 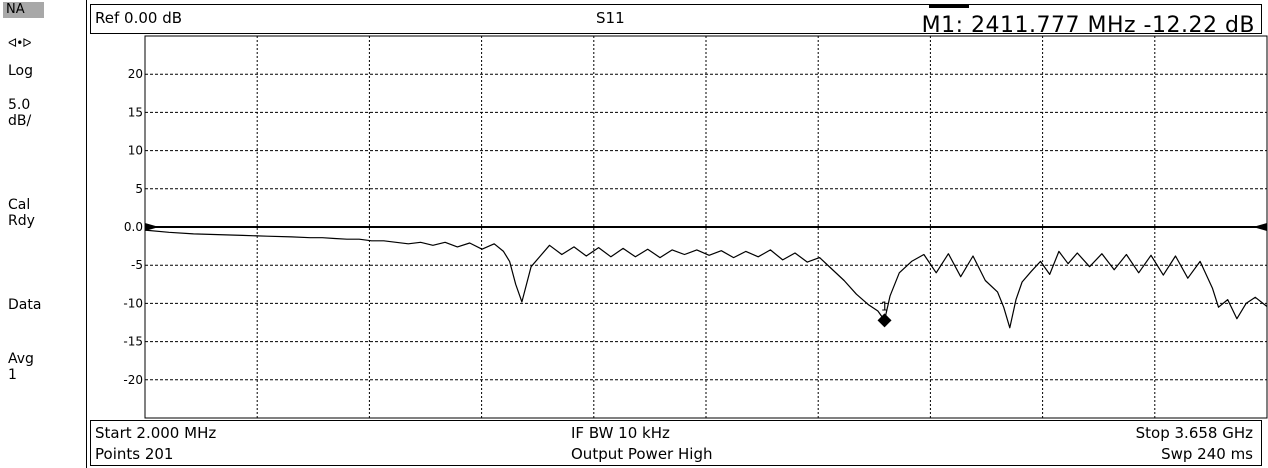 I want to click on marker-readout: M1: 2411.777 MHz -12.22 dB, so click(x=1088, y=25).